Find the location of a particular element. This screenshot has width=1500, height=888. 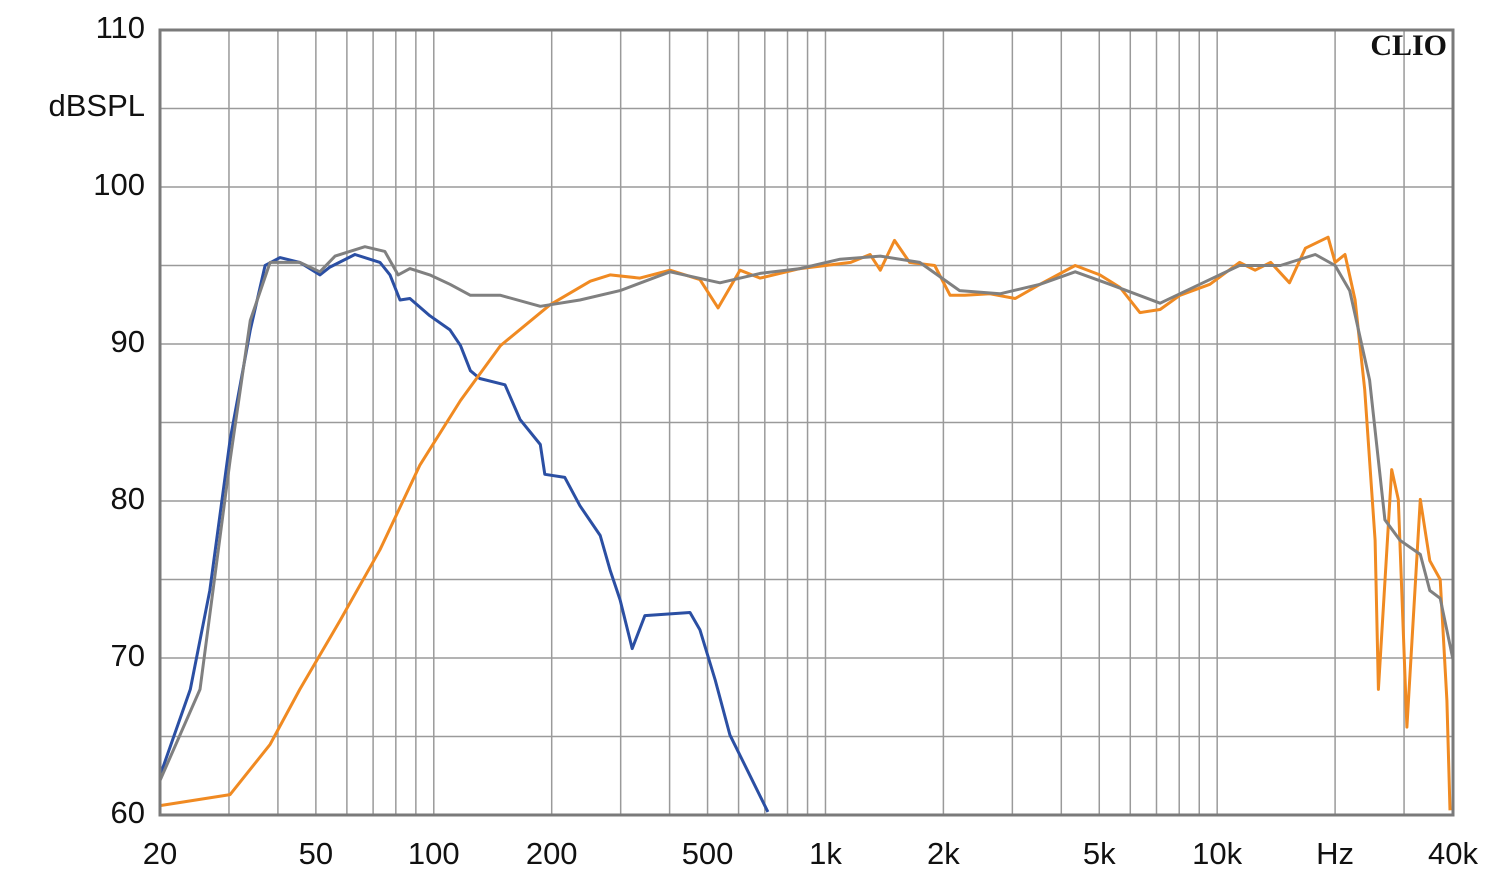

y-tick-label: 80 is located at coordinates (128, 498).